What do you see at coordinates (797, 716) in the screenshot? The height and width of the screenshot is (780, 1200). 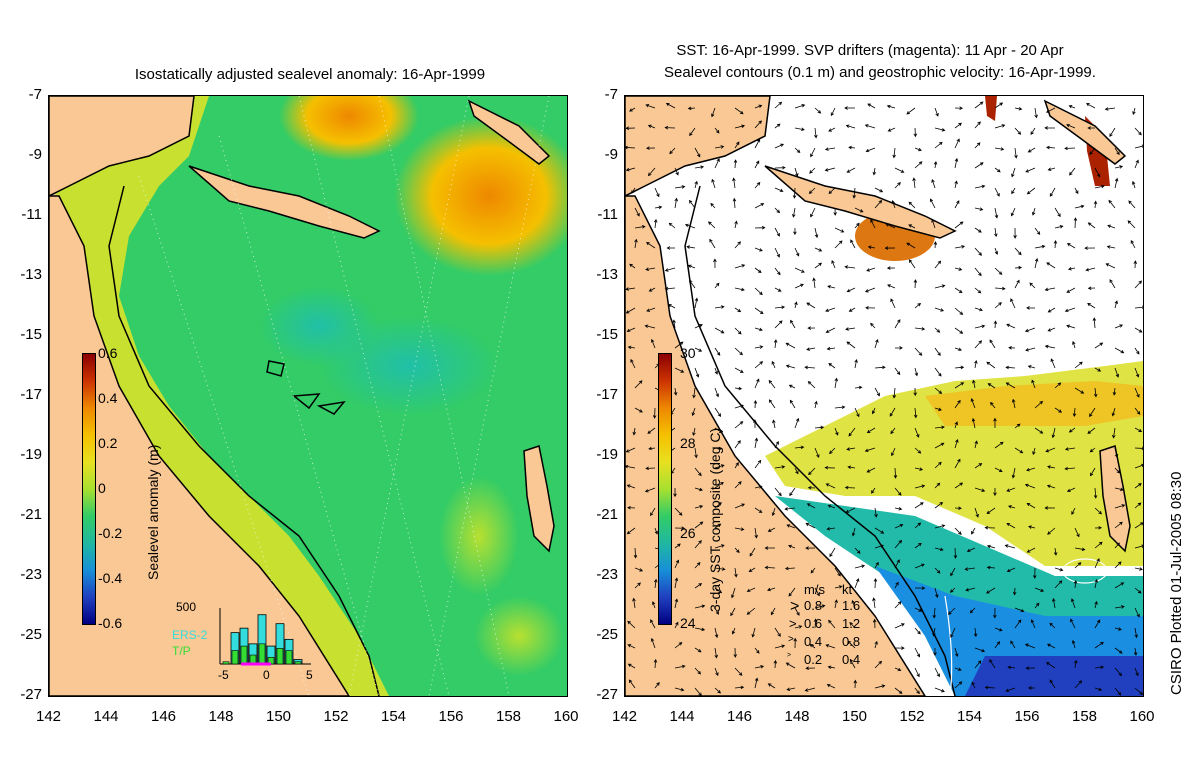 I see `lon-tick-label: 148` at bounding box center [797, 716].